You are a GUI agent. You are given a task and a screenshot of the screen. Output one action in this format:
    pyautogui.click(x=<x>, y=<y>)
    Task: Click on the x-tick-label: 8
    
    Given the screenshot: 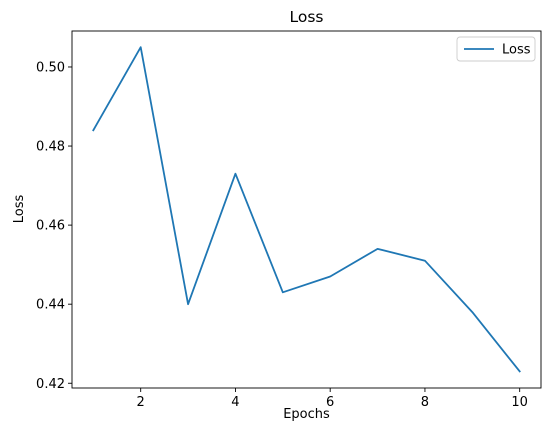 What is the action you would take?
    pyautogui.click(x=425, y=402)
    